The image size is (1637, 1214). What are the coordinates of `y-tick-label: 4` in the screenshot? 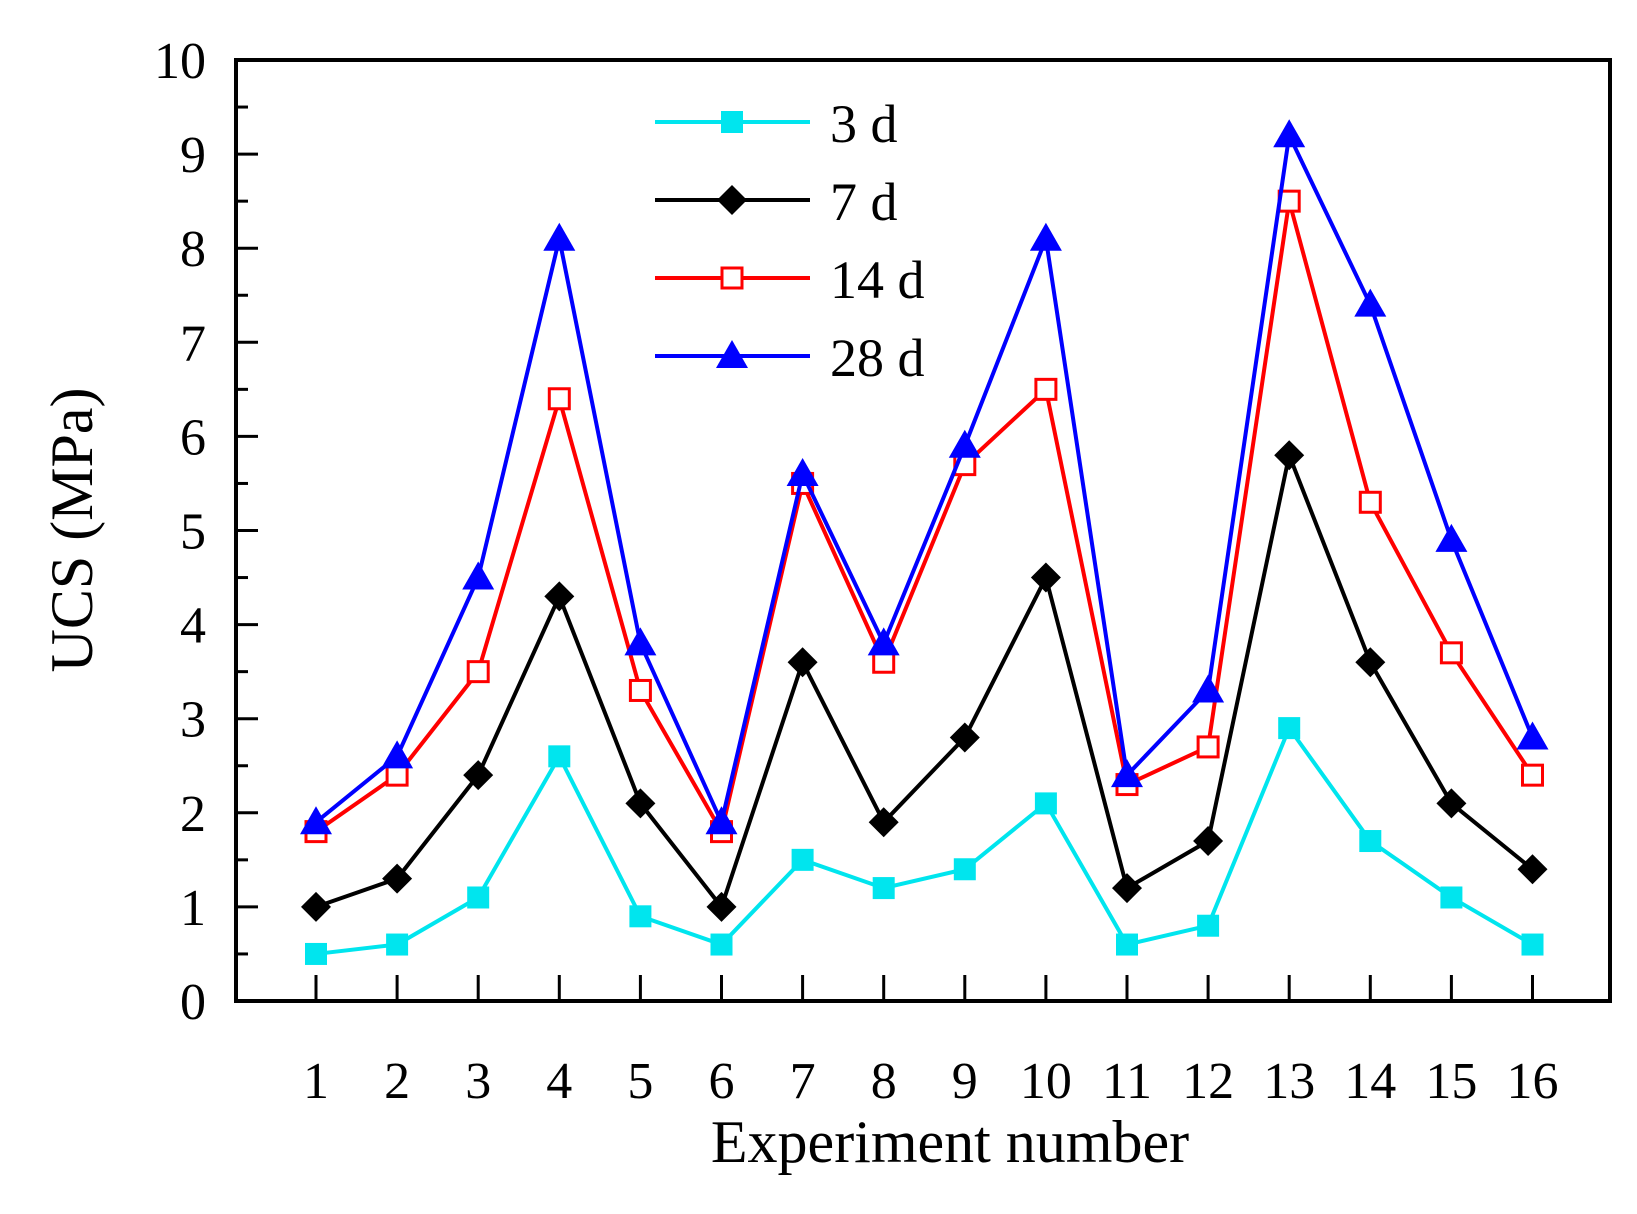 It's located at (193, 626).